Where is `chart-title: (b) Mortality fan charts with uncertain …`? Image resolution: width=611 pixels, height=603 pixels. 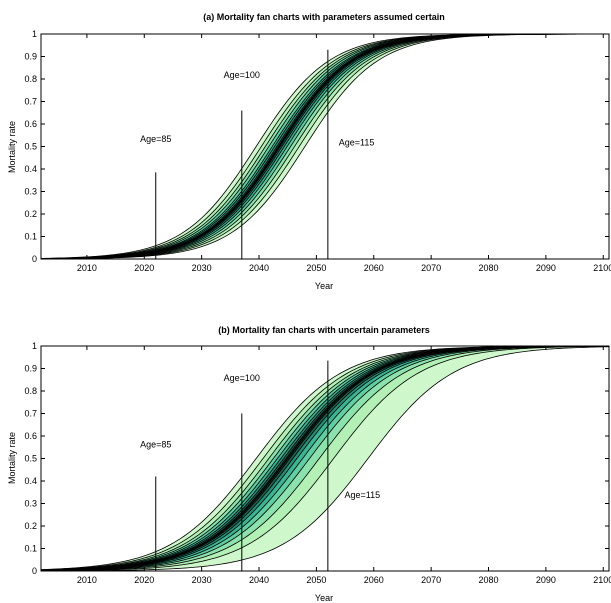
chart-title: (b) Mortality fan charts with uncertain … is located at coordinates (324, 330).